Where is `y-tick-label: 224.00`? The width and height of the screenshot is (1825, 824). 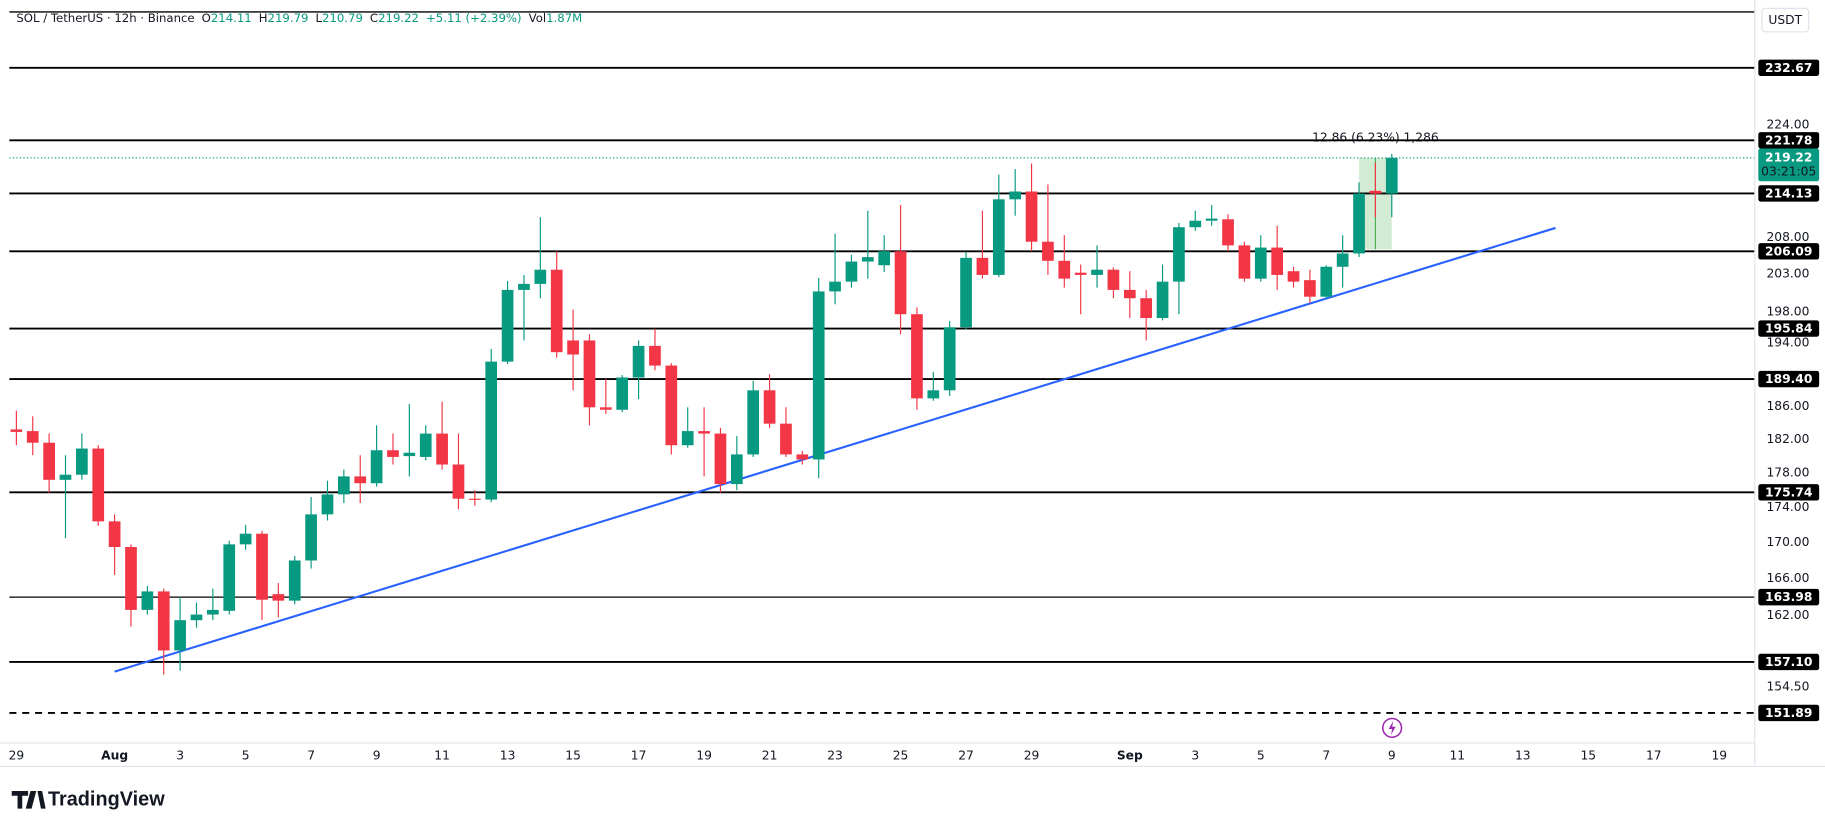 y-tick-label: 224.00 is located at coordinates (1788, 125).